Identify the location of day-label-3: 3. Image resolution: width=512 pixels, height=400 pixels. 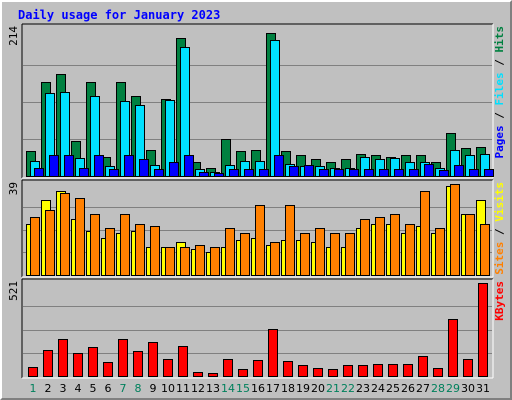
(63, 388).